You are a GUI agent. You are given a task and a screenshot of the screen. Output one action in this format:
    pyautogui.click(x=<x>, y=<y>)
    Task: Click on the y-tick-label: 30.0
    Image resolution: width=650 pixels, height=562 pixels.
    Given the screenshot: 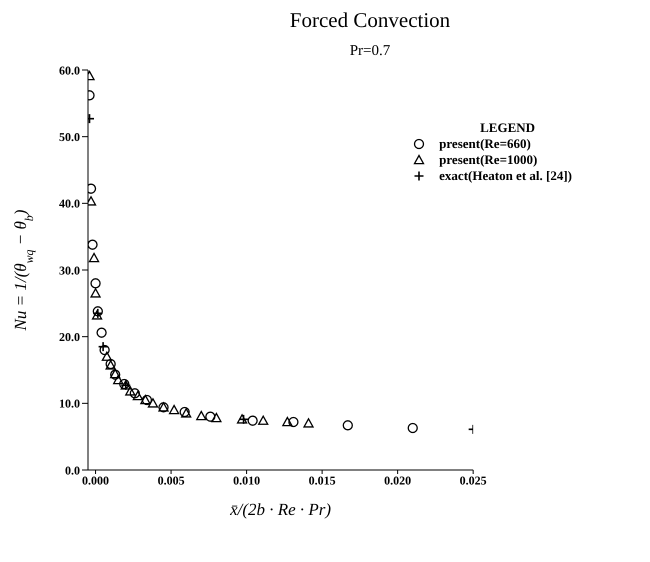 What is the action you would take?
    pyautogui.click(x=69, y=270)
    